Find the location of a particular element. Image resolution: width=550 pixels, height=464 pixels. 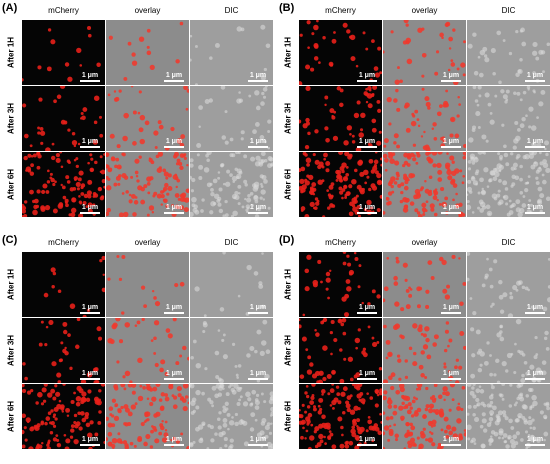

micrograph: 1 μm is located at coordinates (508, 284).